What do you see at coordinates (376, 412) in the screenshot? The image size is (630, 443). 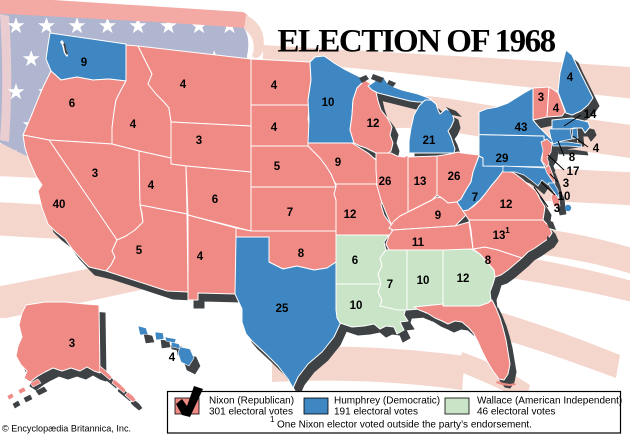 I see `svg-text: 191 electoral votes` at bounding box center [376, 412].